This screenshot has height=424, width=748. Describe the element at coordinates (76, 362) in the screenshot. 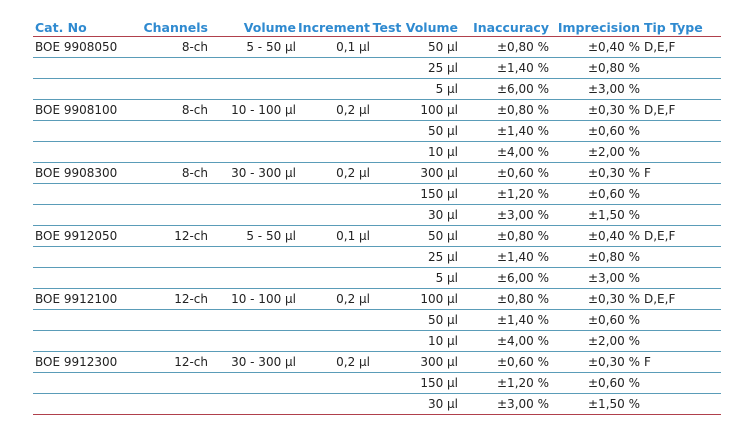

I see `cell: BOE 9912300` at that location.